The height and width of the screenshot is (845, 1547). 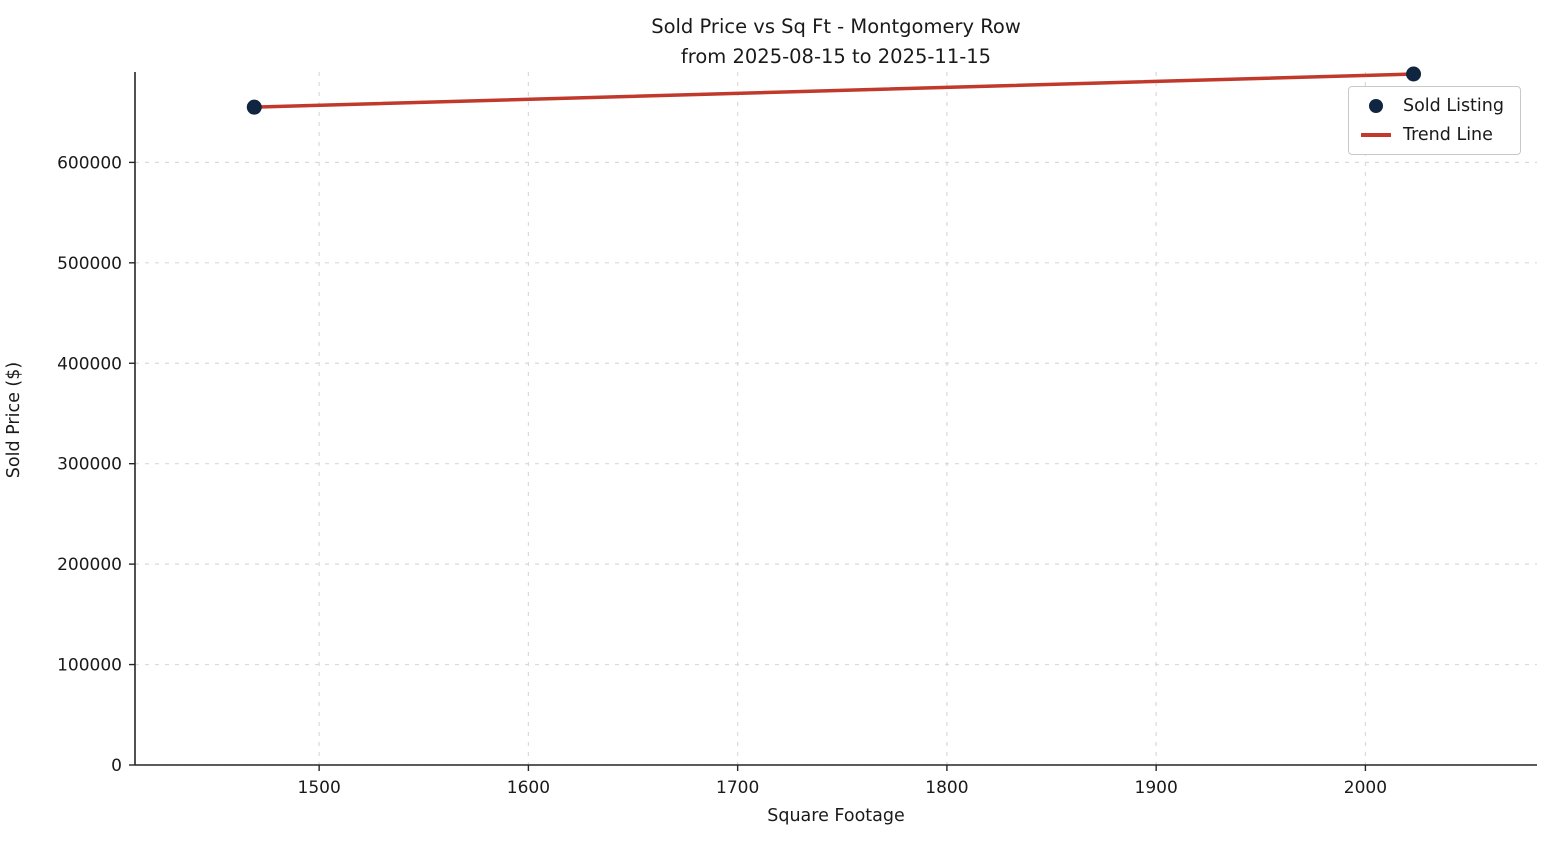 What do you see at coordinates (528, 788) in the screenshot?
I see `x-tick-label: 1600` at bounding box center [528, 788].